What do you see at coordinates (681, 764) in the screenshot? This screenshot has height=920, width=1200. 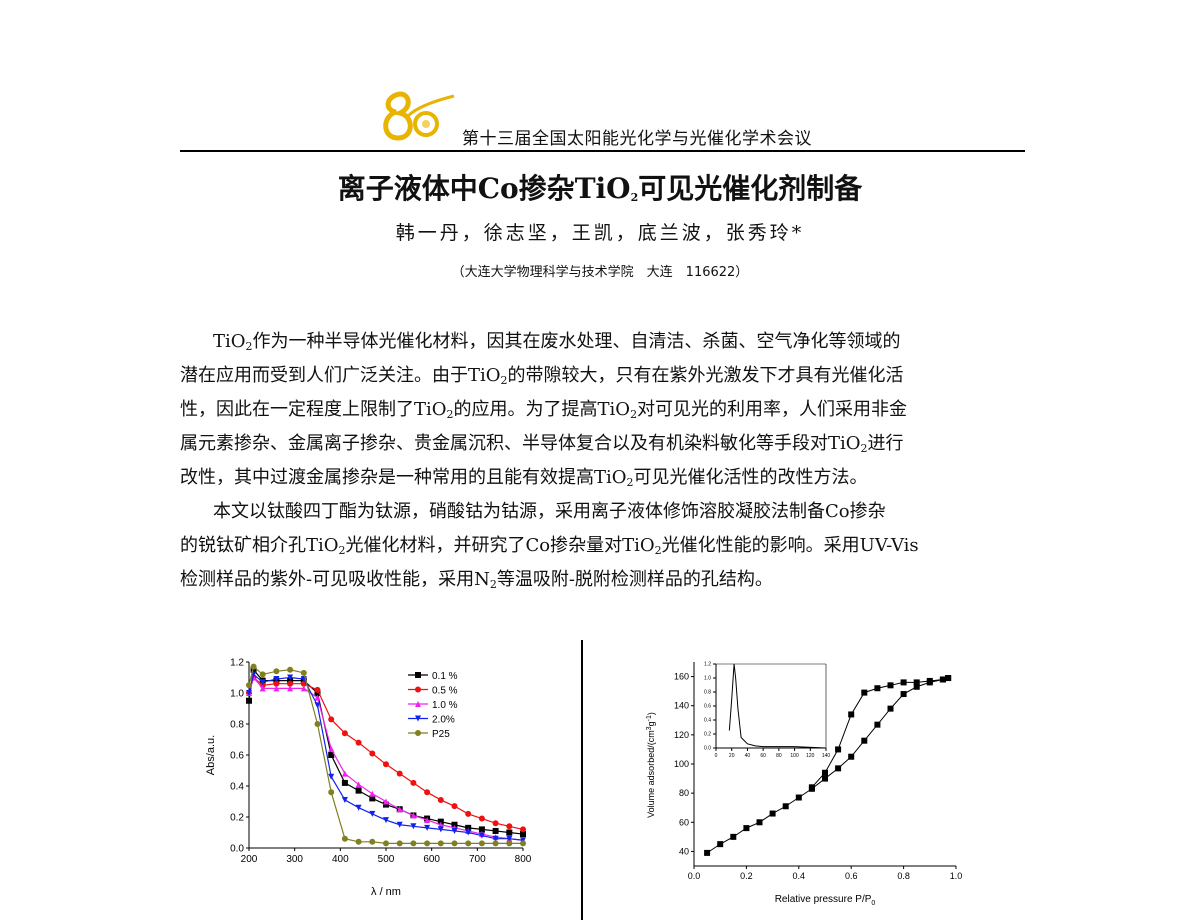 I see `y-tick-label: 100` at bounding box center [681, 764].